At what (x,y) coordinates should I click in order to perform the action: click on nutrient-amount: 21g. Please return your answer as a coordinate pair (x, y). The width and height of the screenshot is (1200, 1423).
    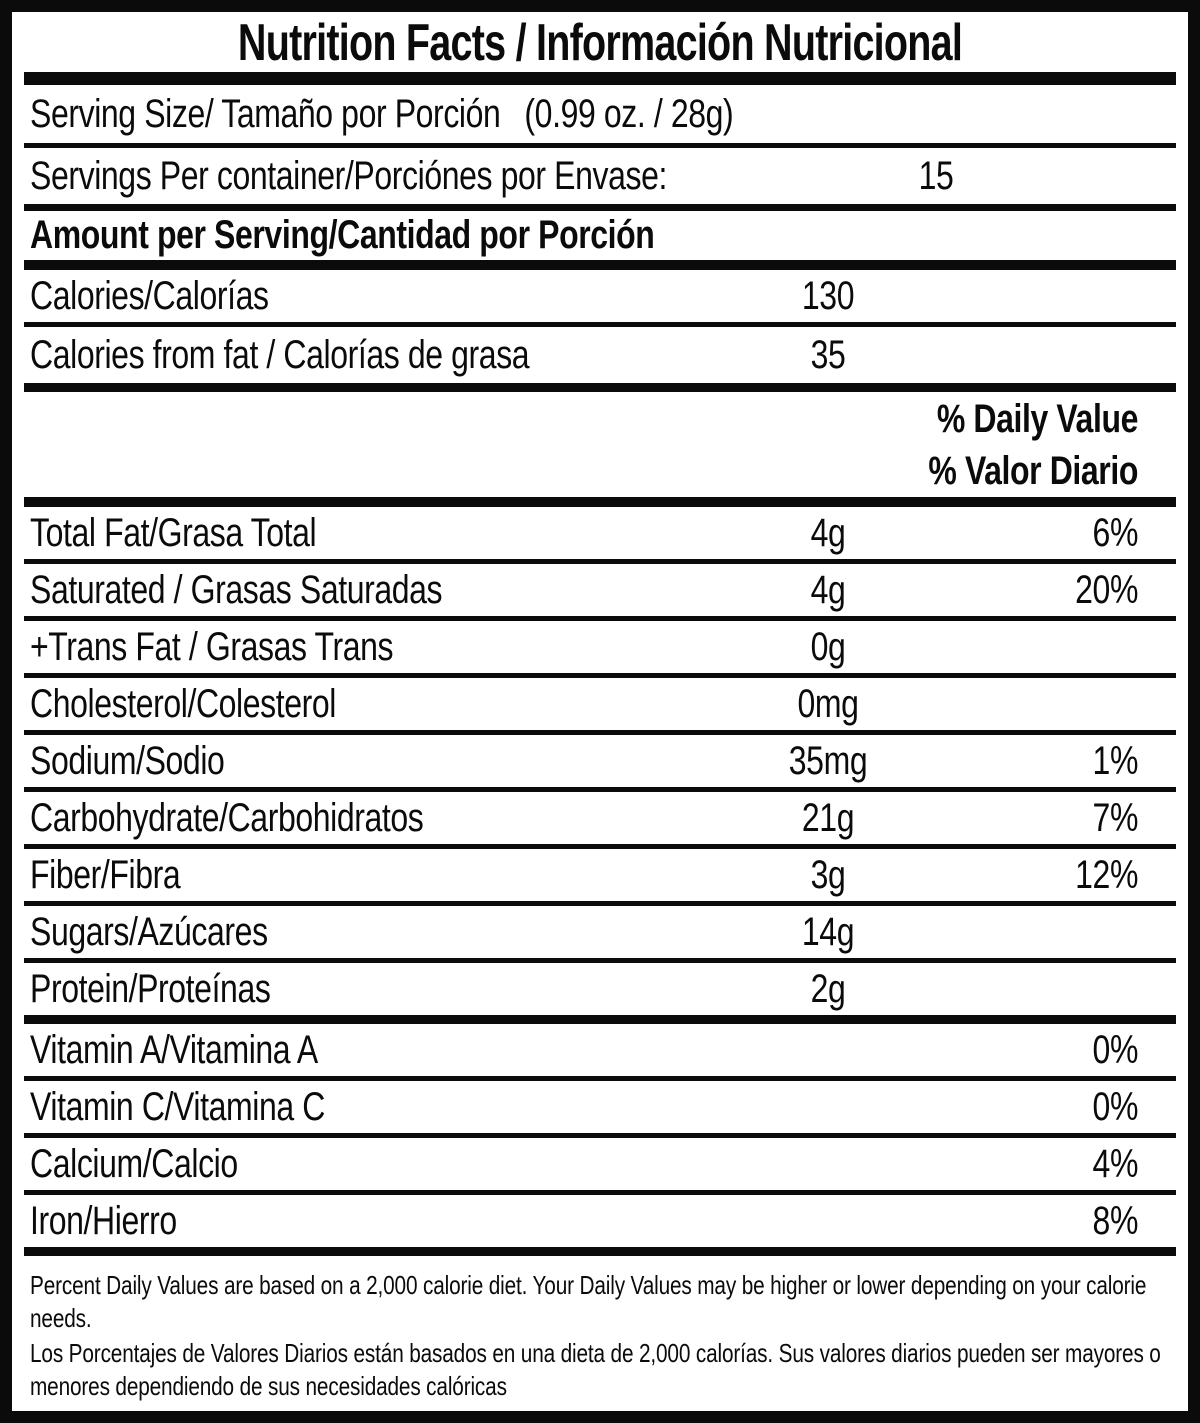
    Looking at the image, I should click on (828, 817).